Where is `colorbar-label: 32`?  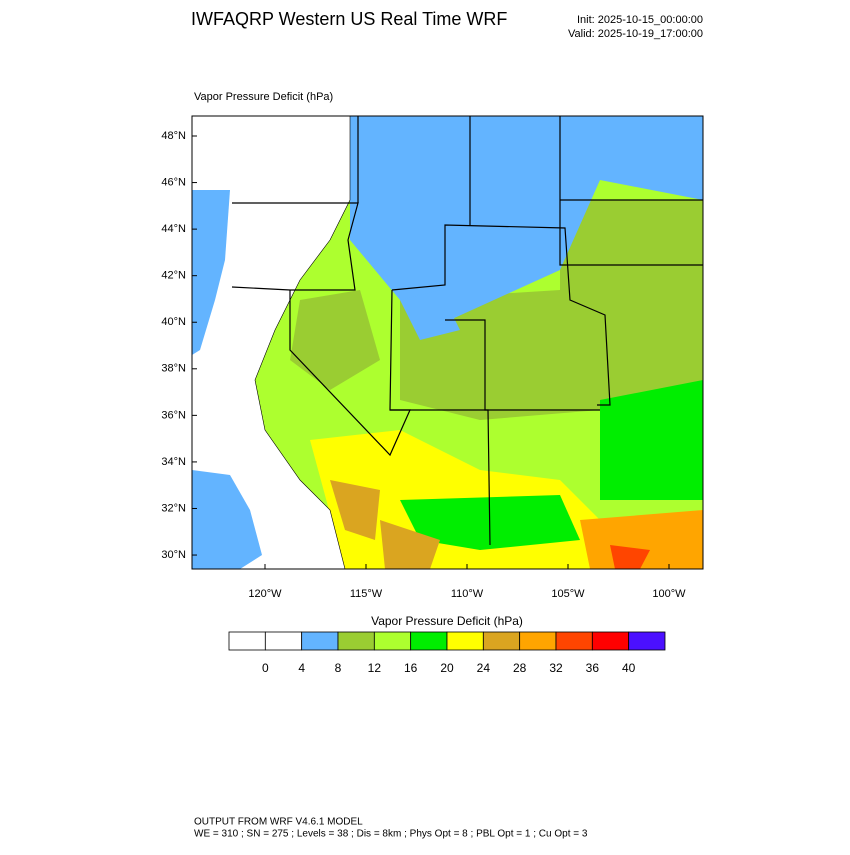 colorbar-label: 32 is located at coordinates (556, 668).